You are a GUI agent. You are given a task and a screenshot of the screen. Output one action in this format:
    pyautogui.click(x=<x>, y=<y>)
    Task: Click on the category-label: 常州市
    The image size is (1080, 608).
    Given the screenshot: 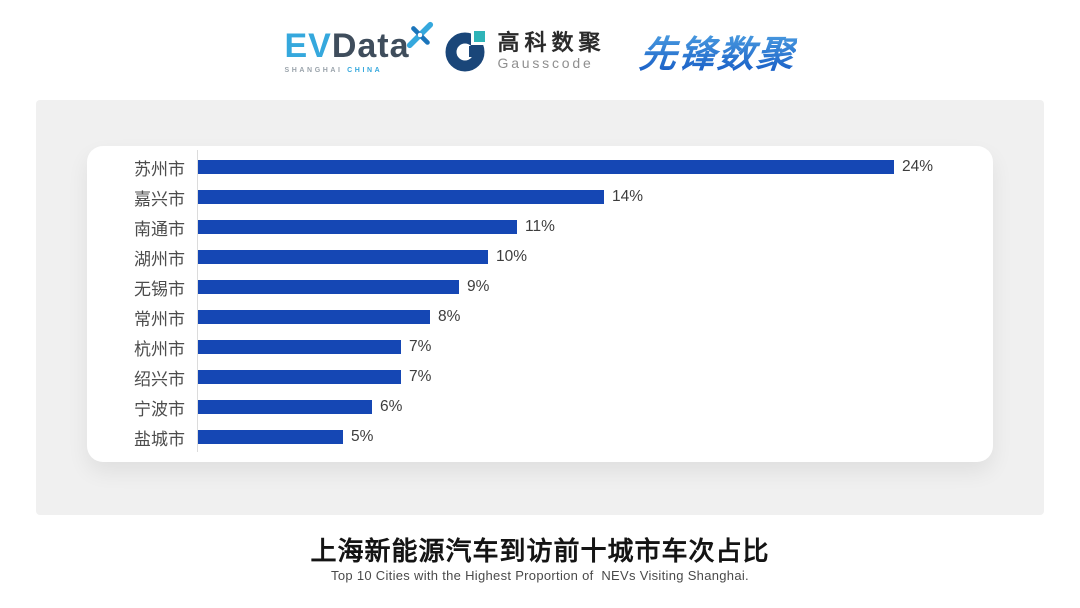 What is the action you would take?
    pyautogui.click(x=159, y=319)
    